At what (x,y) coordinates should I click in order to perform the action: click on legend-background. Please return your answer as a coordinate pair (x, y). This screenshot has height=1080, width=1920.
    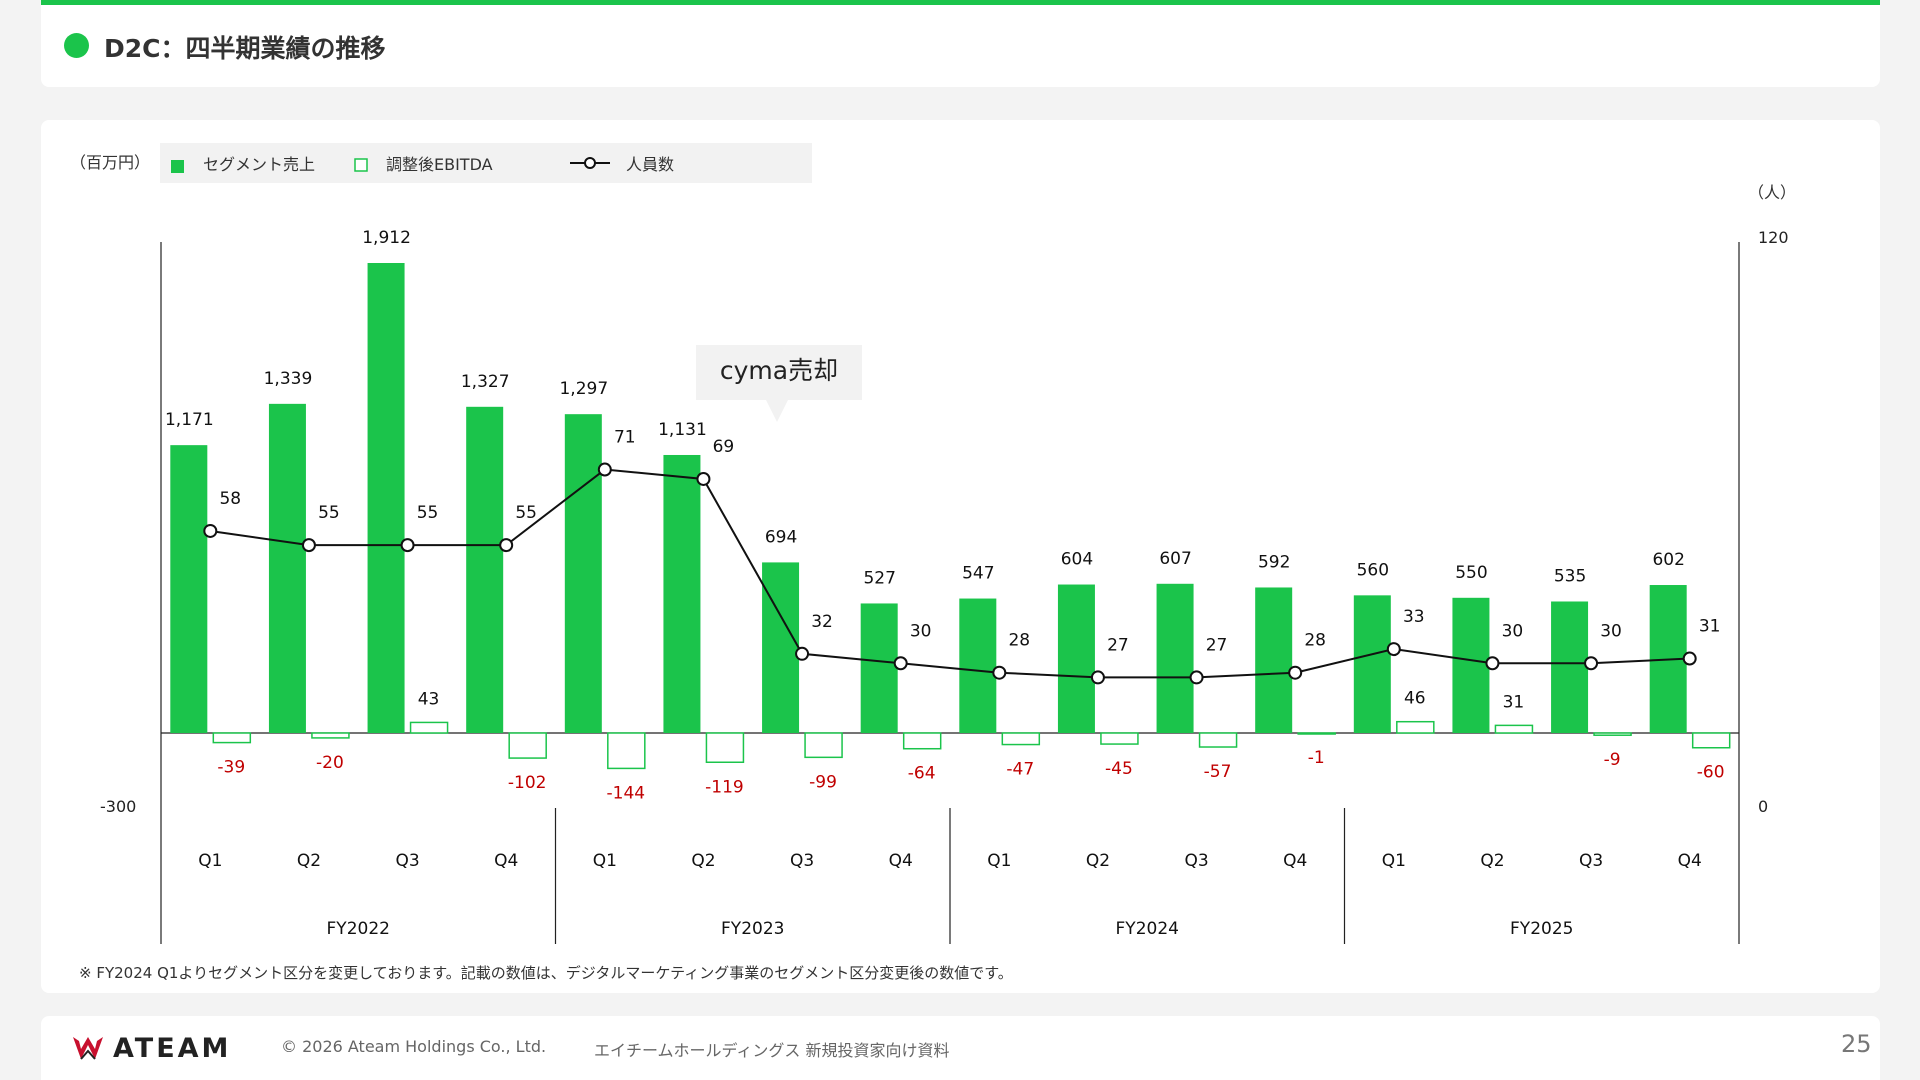
    Looking at the image, I should click on (486, 163).